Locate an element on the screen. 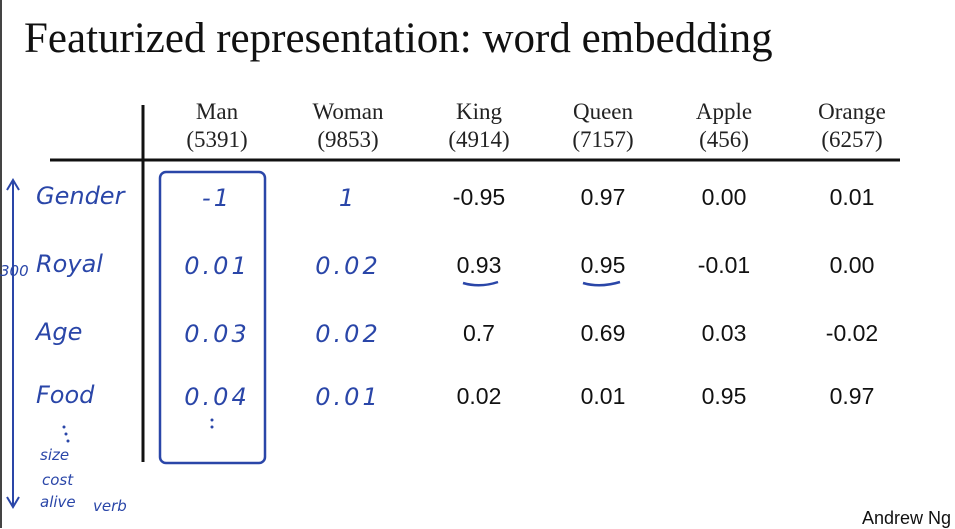 The height and width of the screenshot is (529, 955). column-word: Apple is located at coordinates (724, 111).